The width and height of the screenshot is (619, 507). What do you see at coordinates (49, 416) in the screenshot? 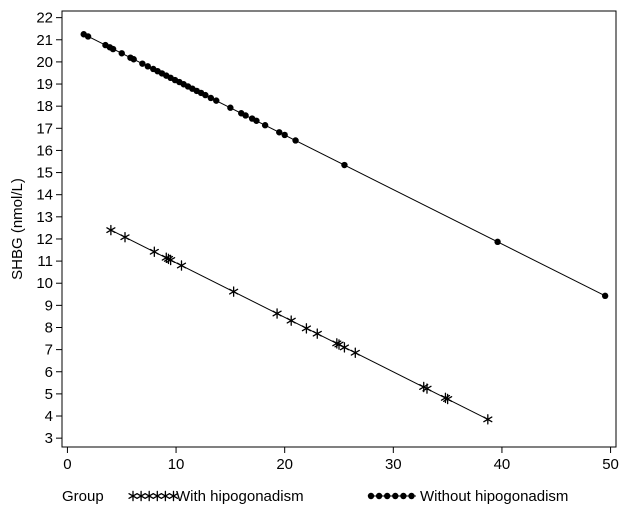
I see `y-tick-label: 4` at bounding box center [49, 416].